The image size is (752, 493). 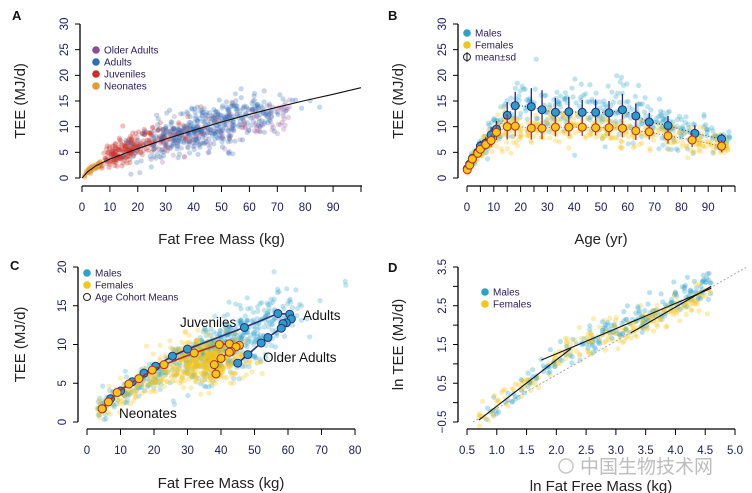 I want to click on y-tick-label: 20, so click(x=65, y=75).